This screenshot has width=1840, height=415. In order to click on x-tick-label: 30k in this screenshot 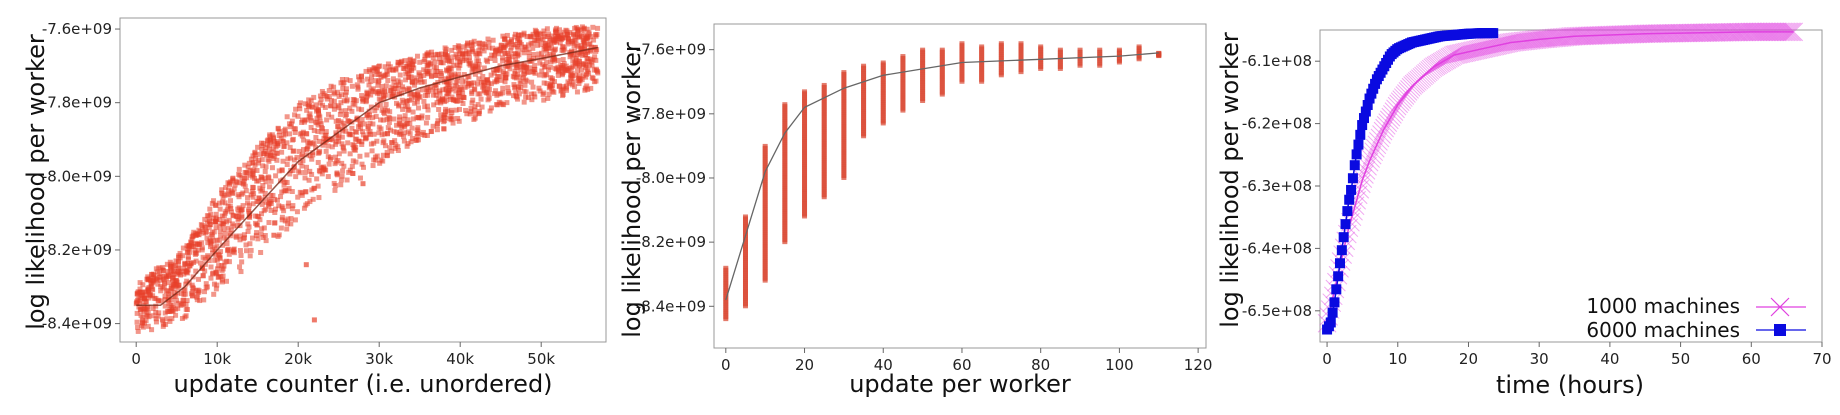, I will do `click(379, 359)`.